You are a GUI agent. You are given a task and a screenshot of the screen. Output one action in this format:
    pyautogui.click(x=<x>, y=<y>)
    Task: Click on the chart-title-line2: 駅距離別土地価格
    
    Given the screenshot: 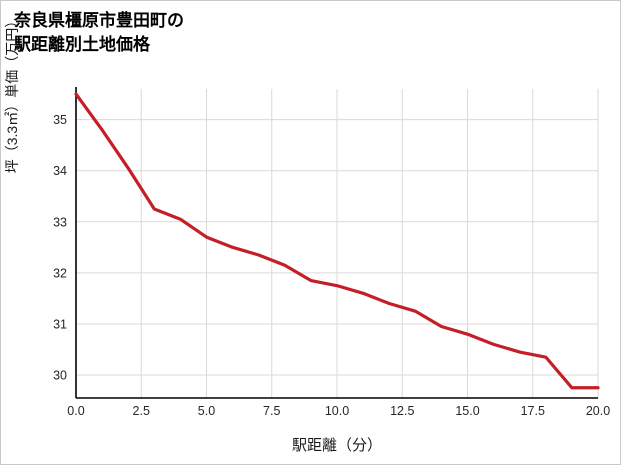 What is the action you would take?
    pyautogui.click(x=82, y=44)
    